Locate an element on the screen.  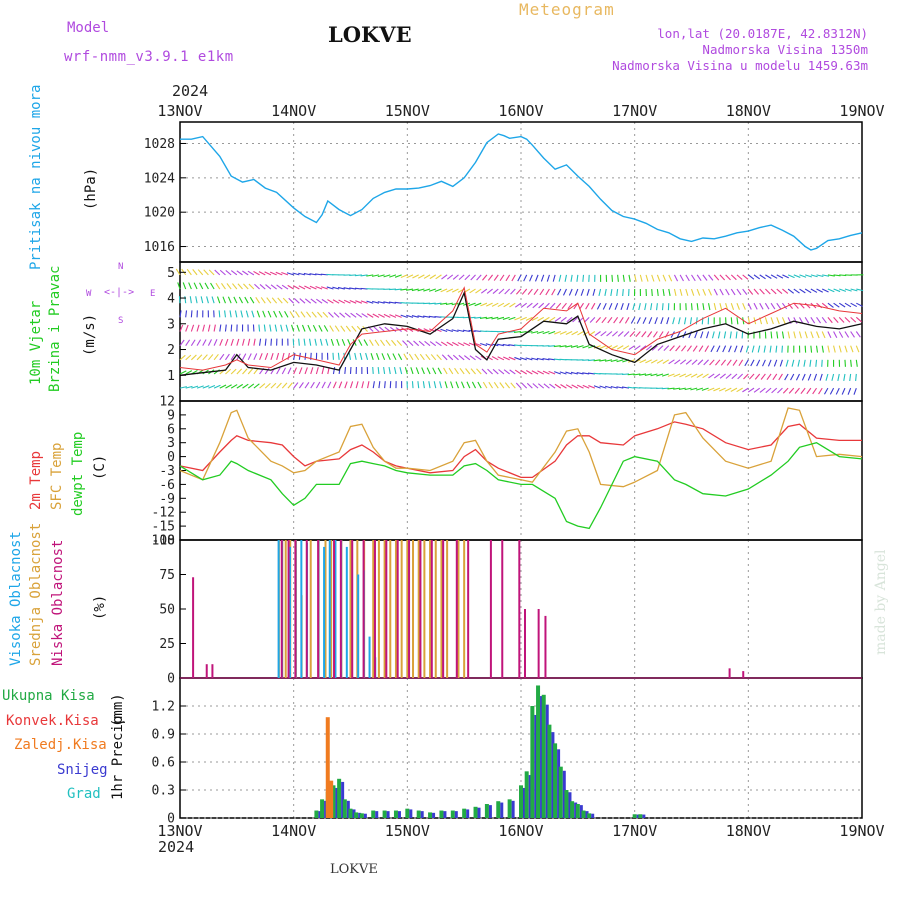
high-cloud-bar is located at coordinates (335, 609).